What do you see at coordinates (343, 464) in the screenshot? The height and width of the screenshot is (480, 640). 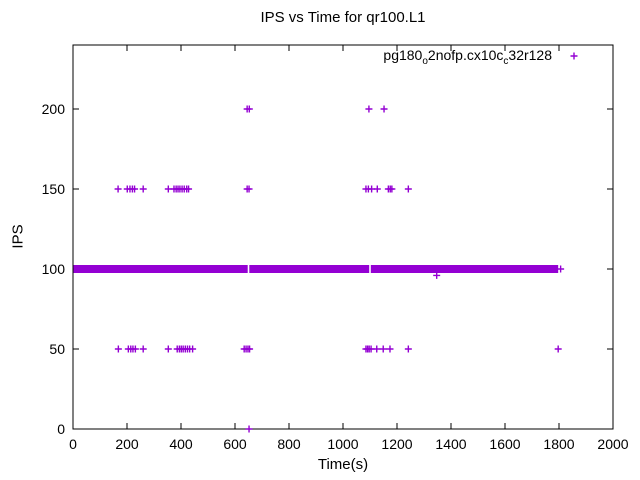 I see `x-axis-label: Time(s)` at bounding box center [343, 464].